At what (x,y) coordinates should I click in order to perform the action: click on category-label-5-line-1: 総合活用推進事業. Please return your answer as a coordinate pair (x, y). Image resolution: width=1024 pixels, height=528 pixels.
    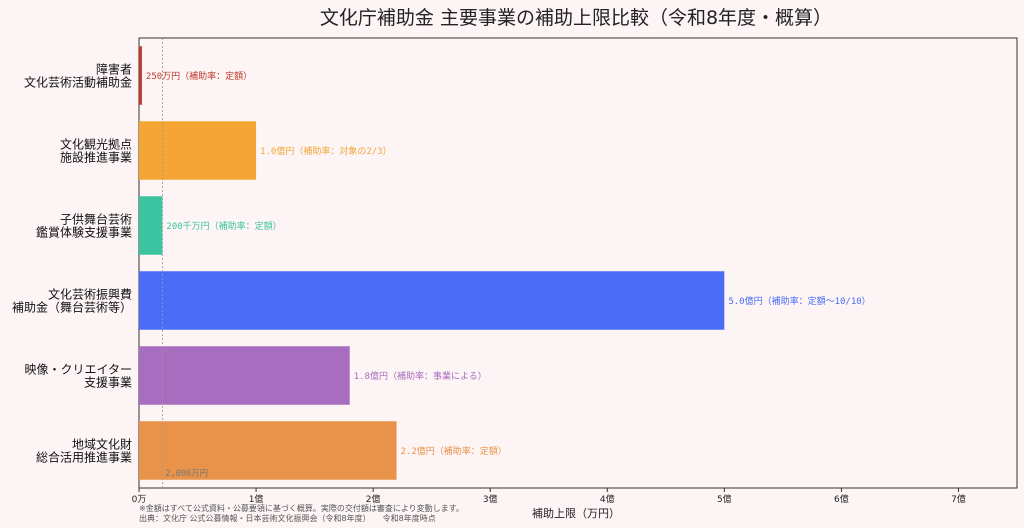
    Looking at the image, I should click on (84, 457).